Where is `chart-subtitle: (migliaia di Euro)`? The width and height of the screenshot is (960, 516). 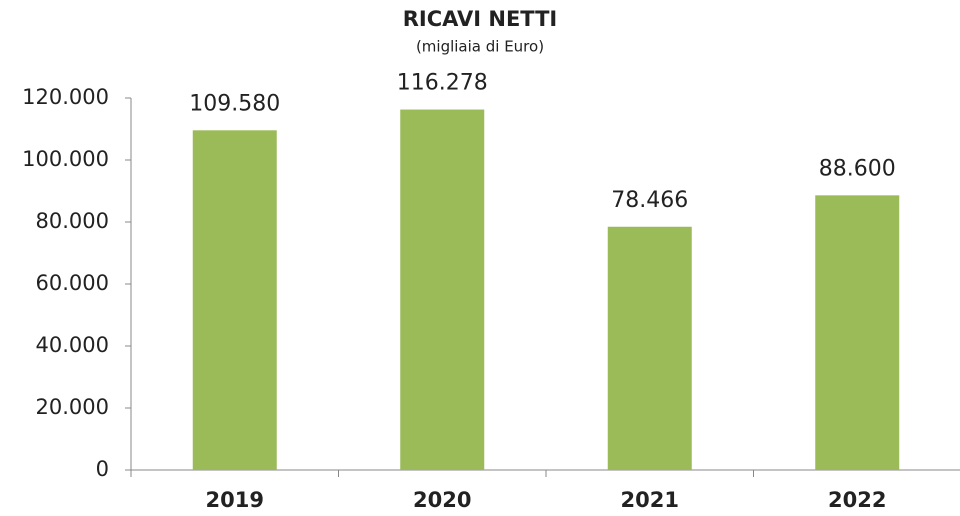
chart-subtitle: (migliaia di Euro) is located at coordinates (480, 47).